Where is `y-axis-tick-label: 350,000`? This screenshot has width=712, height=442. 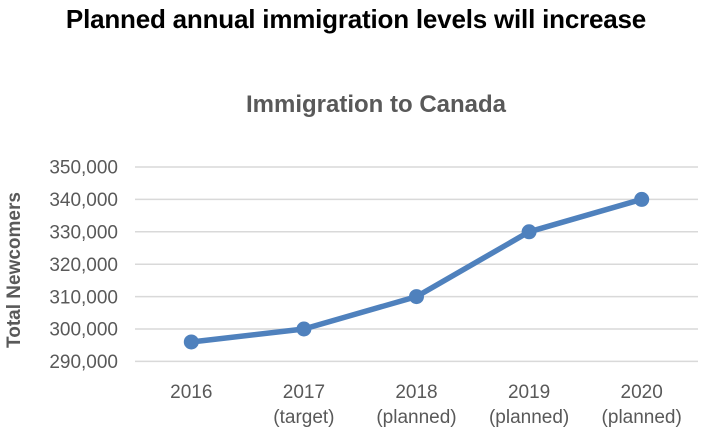
y-axis-tick-label: 350,000 is located at coordinates (83, 168).